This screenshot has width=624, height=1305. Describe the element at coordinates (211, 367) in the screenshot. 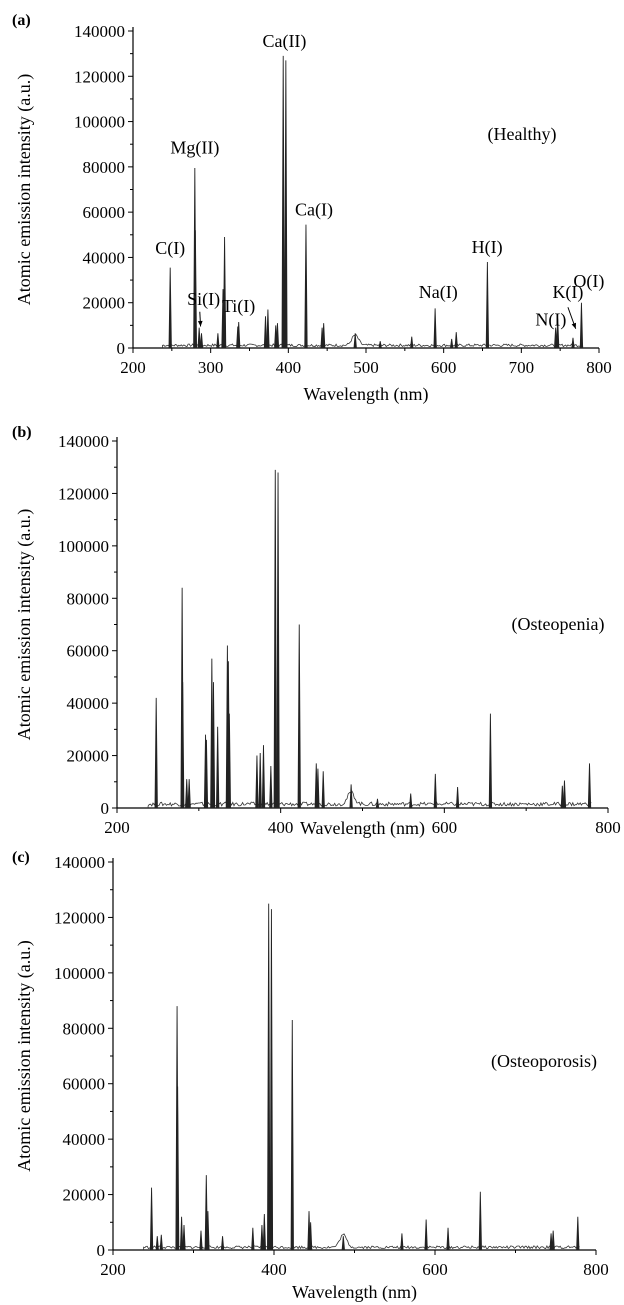

I see `x-tick-label: 300` at that location.